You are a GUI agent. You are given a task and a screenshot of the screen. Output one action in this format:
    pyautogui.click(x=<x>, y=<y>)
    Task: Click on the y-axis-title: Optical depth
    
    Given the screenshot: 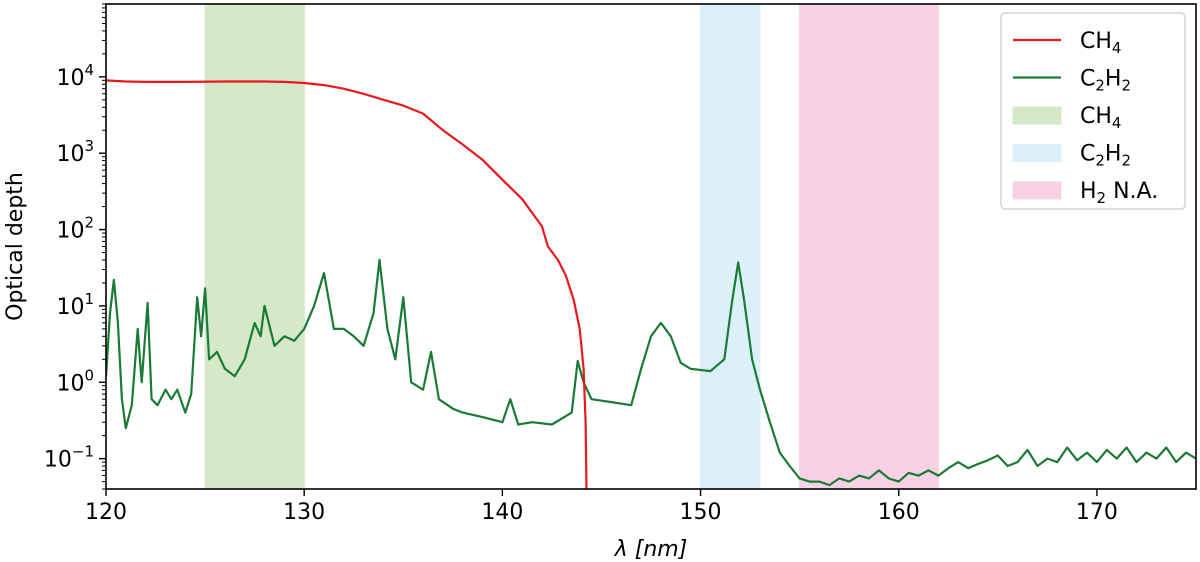 What is the action you would take?
    pyautogui.click(x=15, y=246)
    